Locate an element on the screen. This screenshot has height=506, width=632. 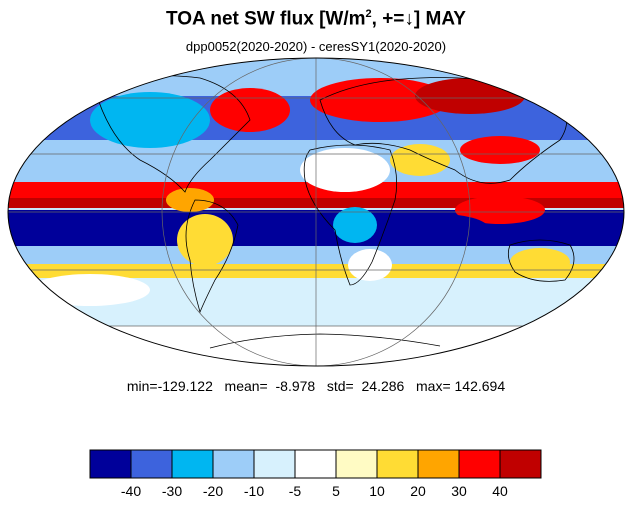
australia-outline is located at coordinates (541, 260).